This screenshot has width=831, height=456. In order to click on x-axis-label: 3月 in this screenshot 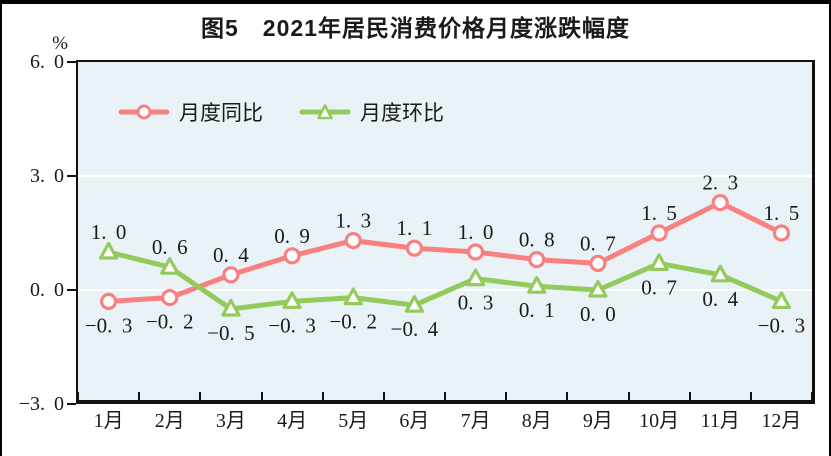, I will do `click(230, 421)`.